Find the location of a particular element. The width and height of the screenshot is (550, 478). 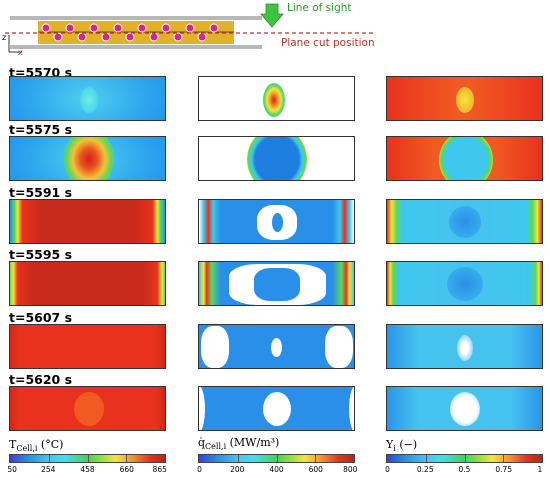

tick-label: 458 is located at coordinates (87, 469).